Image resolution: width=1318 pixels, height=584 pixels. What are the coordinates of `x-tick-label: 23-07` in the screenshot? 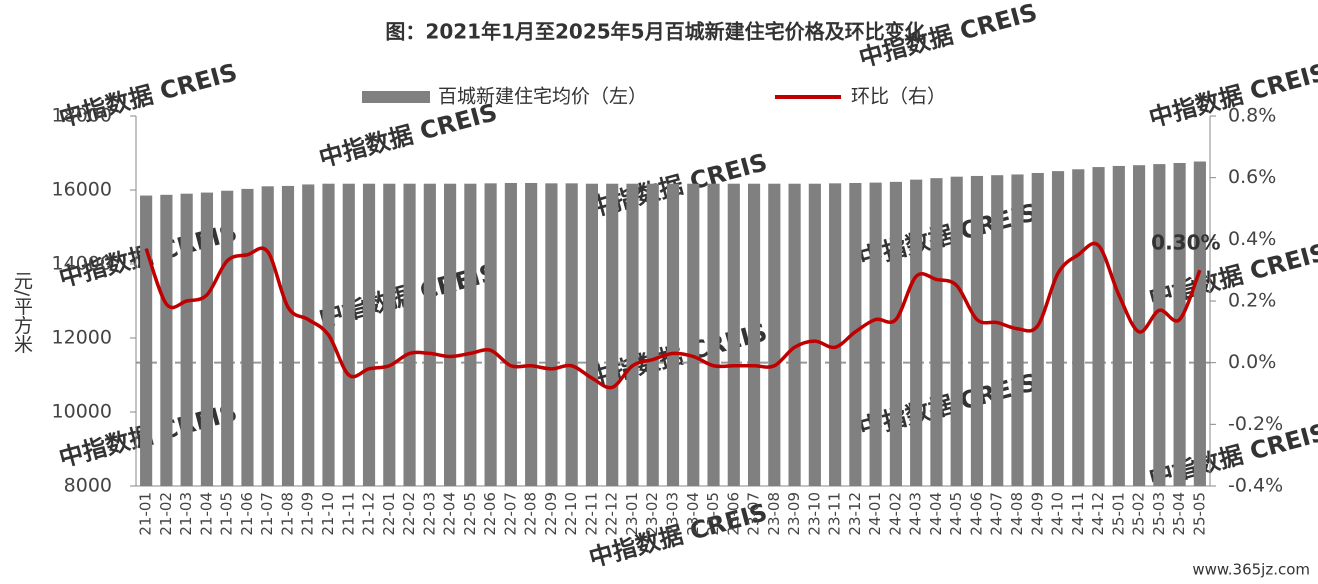 It's located at (754, 514).